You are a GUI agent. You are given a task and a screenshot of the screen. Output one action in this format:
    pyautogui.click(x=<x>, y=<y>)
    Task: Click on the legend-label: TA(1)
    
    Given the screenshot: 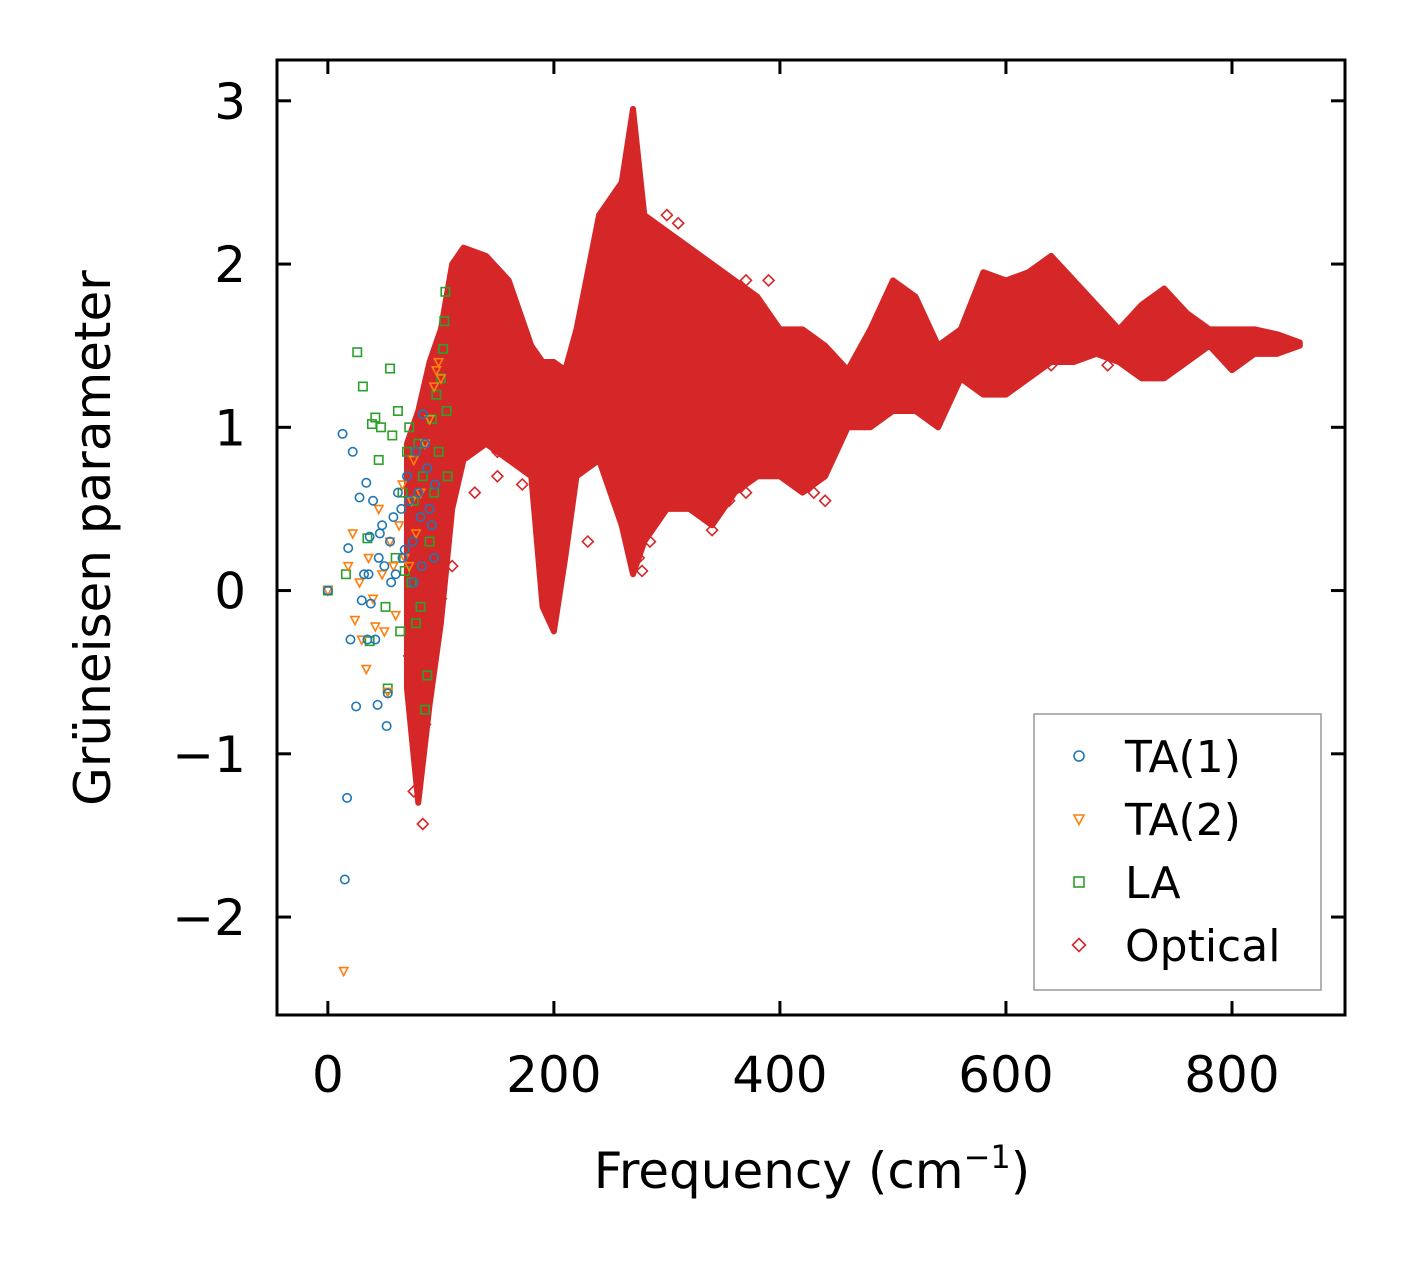 What is the action you would take?
    pyautogui.click(x=1182, y=757)
    